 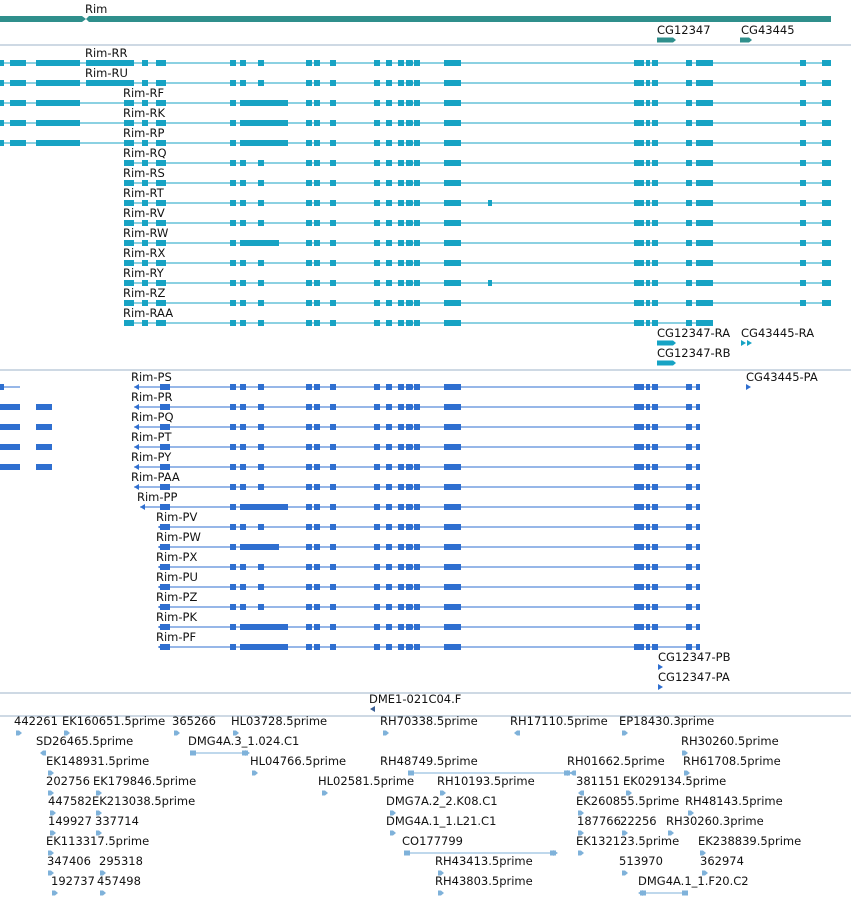 I want to click on transcript-rim-ru: Rim-RU, so click(x=415, y=76).